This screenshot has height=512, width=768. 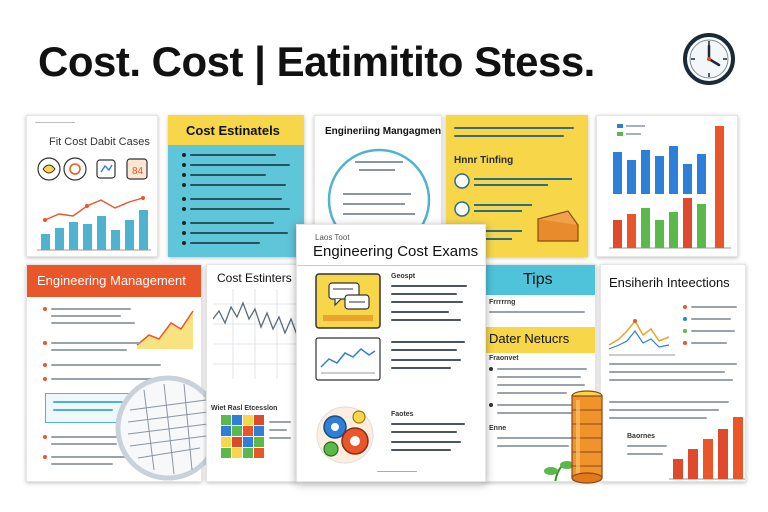 What do you see at coordinates (631, 130) in the screenshot?
I see `legend` at bounding box center [631, 130].